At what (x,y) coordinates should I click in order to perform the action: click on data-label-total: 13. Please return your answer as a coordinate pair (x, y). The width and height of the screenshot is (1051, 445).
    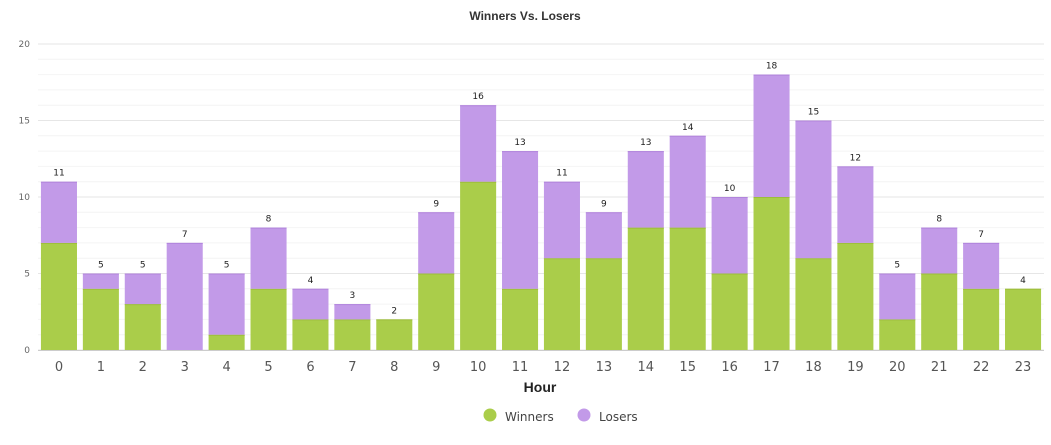
    Looking at the image, I should click on (645, 143).